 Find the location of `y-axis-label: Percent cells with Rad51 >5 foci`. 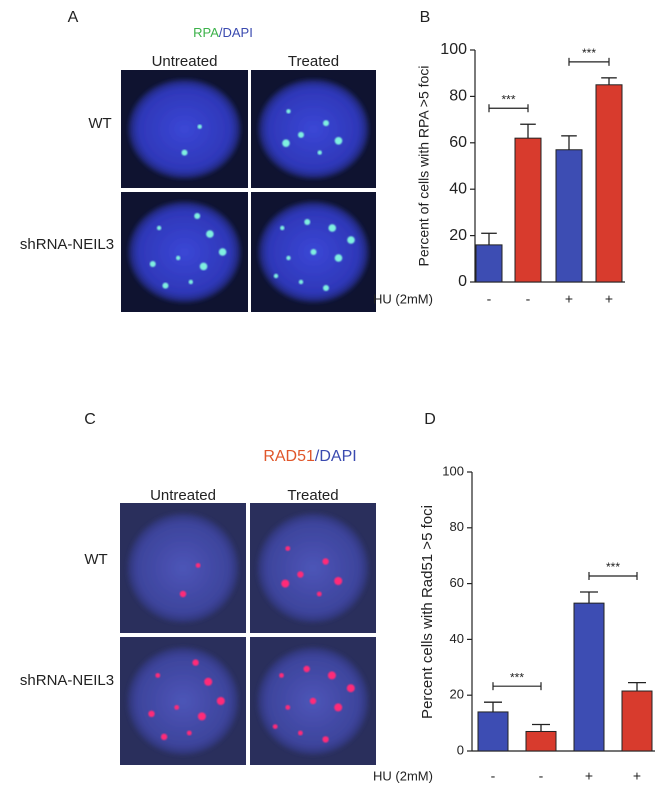

y-axis-label: Percent cells with Rad51 >5 foci is located at coordinates (427, 612).